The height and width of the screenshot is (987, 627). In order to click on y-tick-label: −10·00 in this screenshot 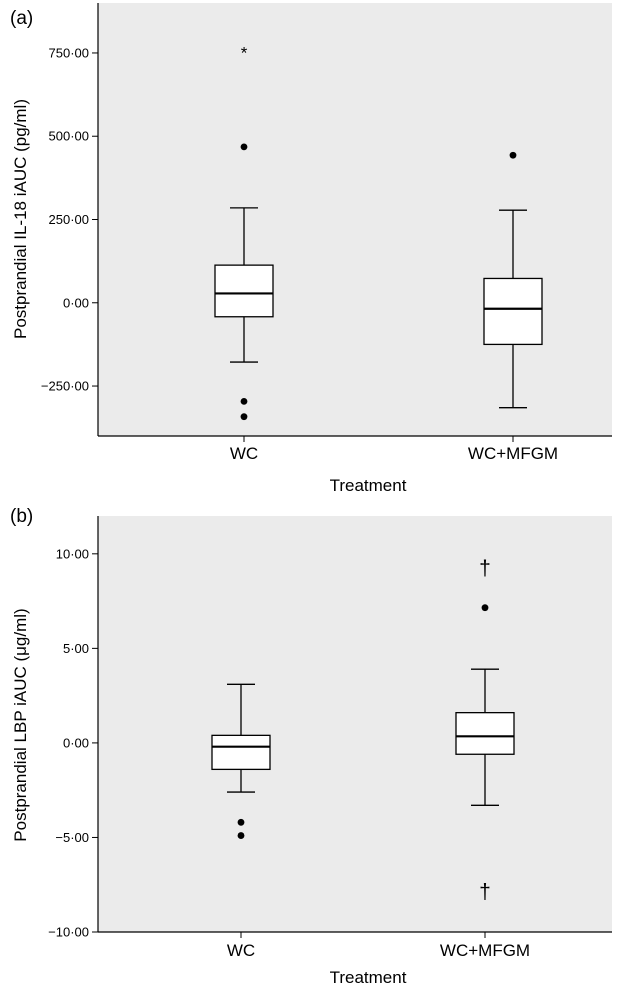, I will do `click(68, 932)`.